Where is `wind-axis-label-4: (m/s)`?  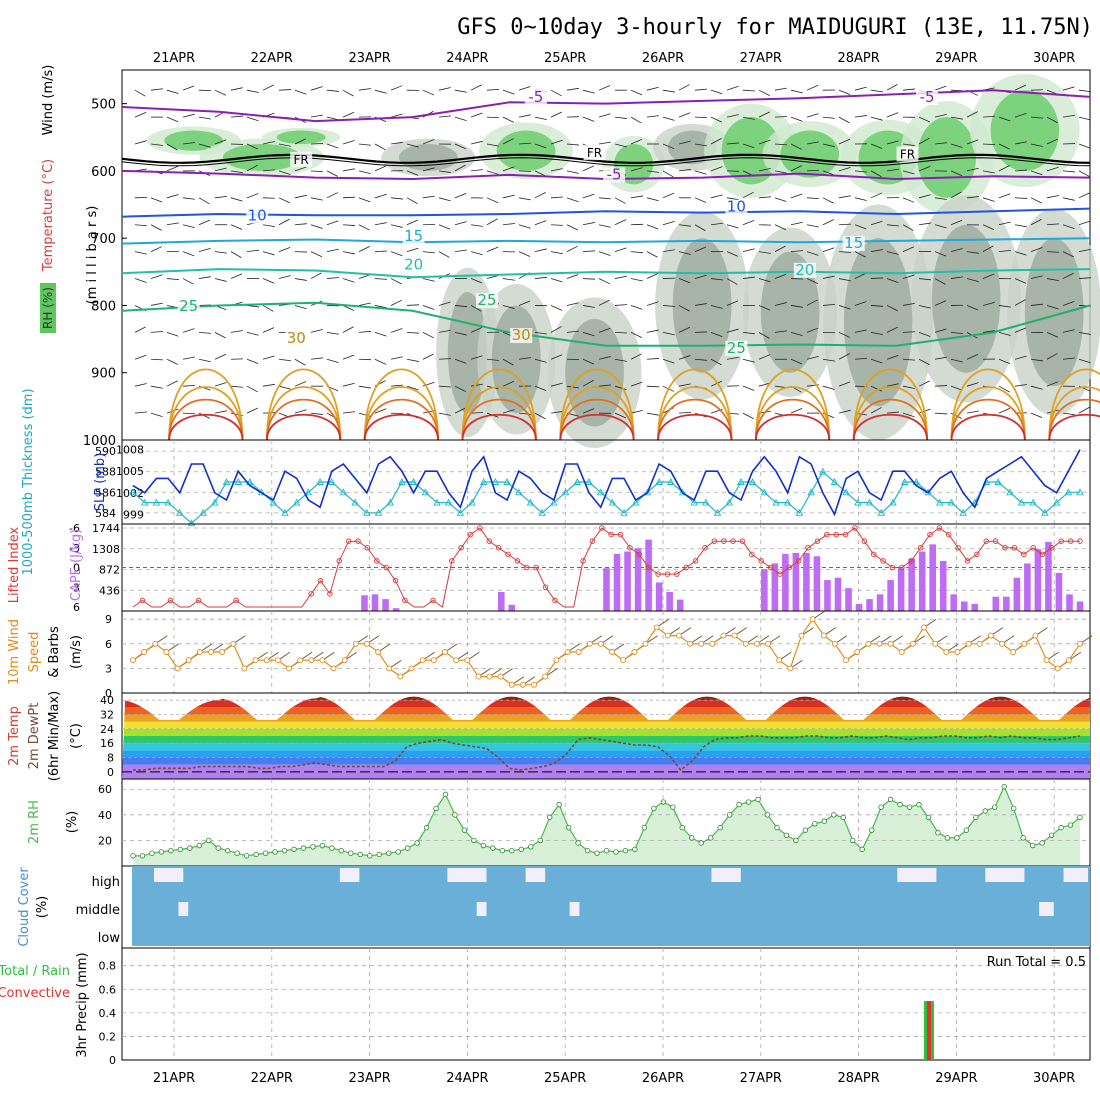
wind-axis-label-4: (m/s) is located at coordinates (76, 652).